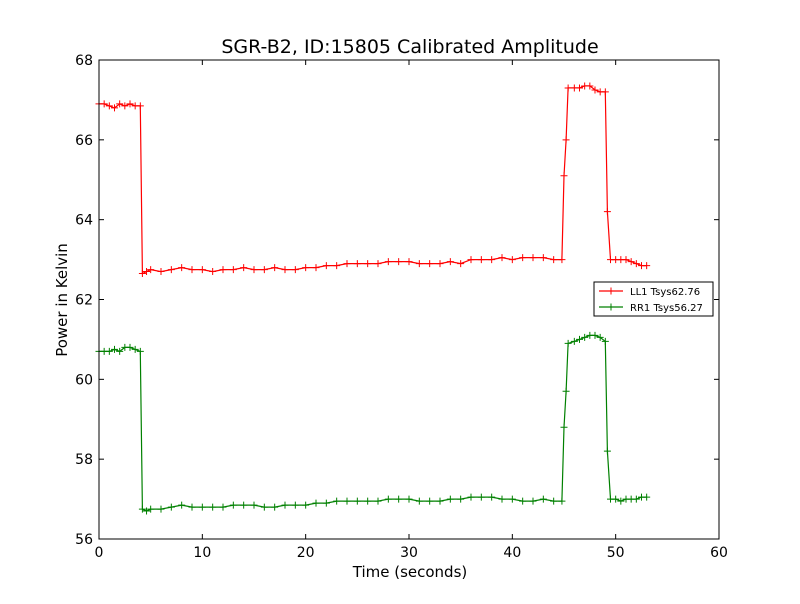  What do you see at coordinates (409, 553) in the screenshot?
I see `x-tick-label: 30` at bounding box center [409, 553].